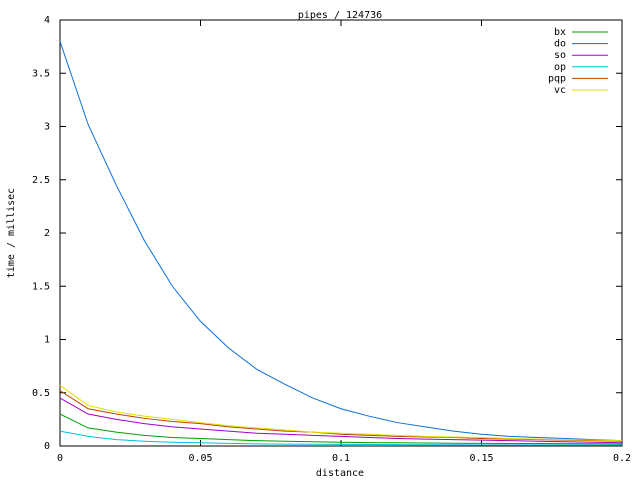 The height and width of the screenshot is (480, 640). I want to click on y-tick-label: 2, so click(47, 233).